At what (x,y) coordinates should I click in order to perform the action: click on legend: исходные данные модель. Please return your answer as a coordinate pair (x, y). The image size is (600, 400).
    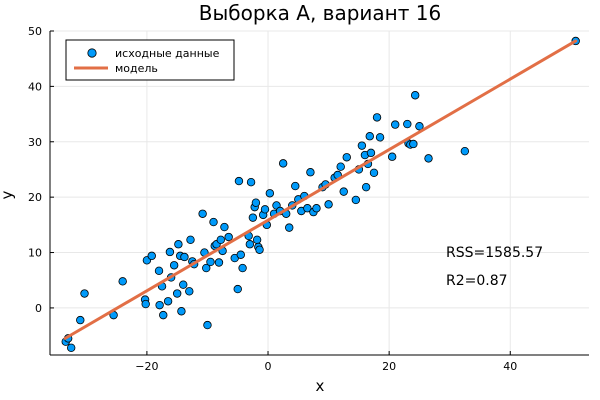
    Looking at the image, I should click on (150, 60).